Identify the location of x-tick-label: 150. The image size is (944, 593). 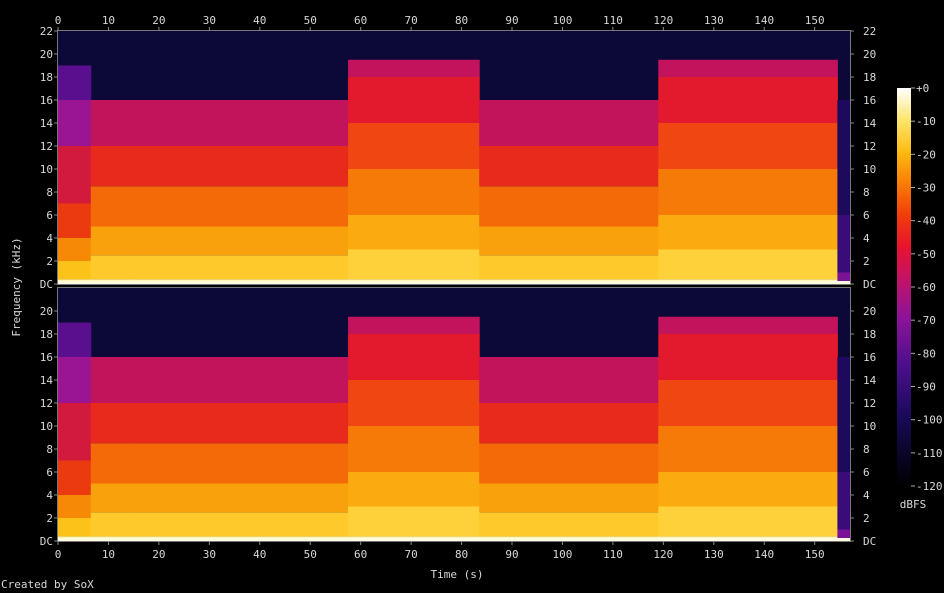
(815, 20).